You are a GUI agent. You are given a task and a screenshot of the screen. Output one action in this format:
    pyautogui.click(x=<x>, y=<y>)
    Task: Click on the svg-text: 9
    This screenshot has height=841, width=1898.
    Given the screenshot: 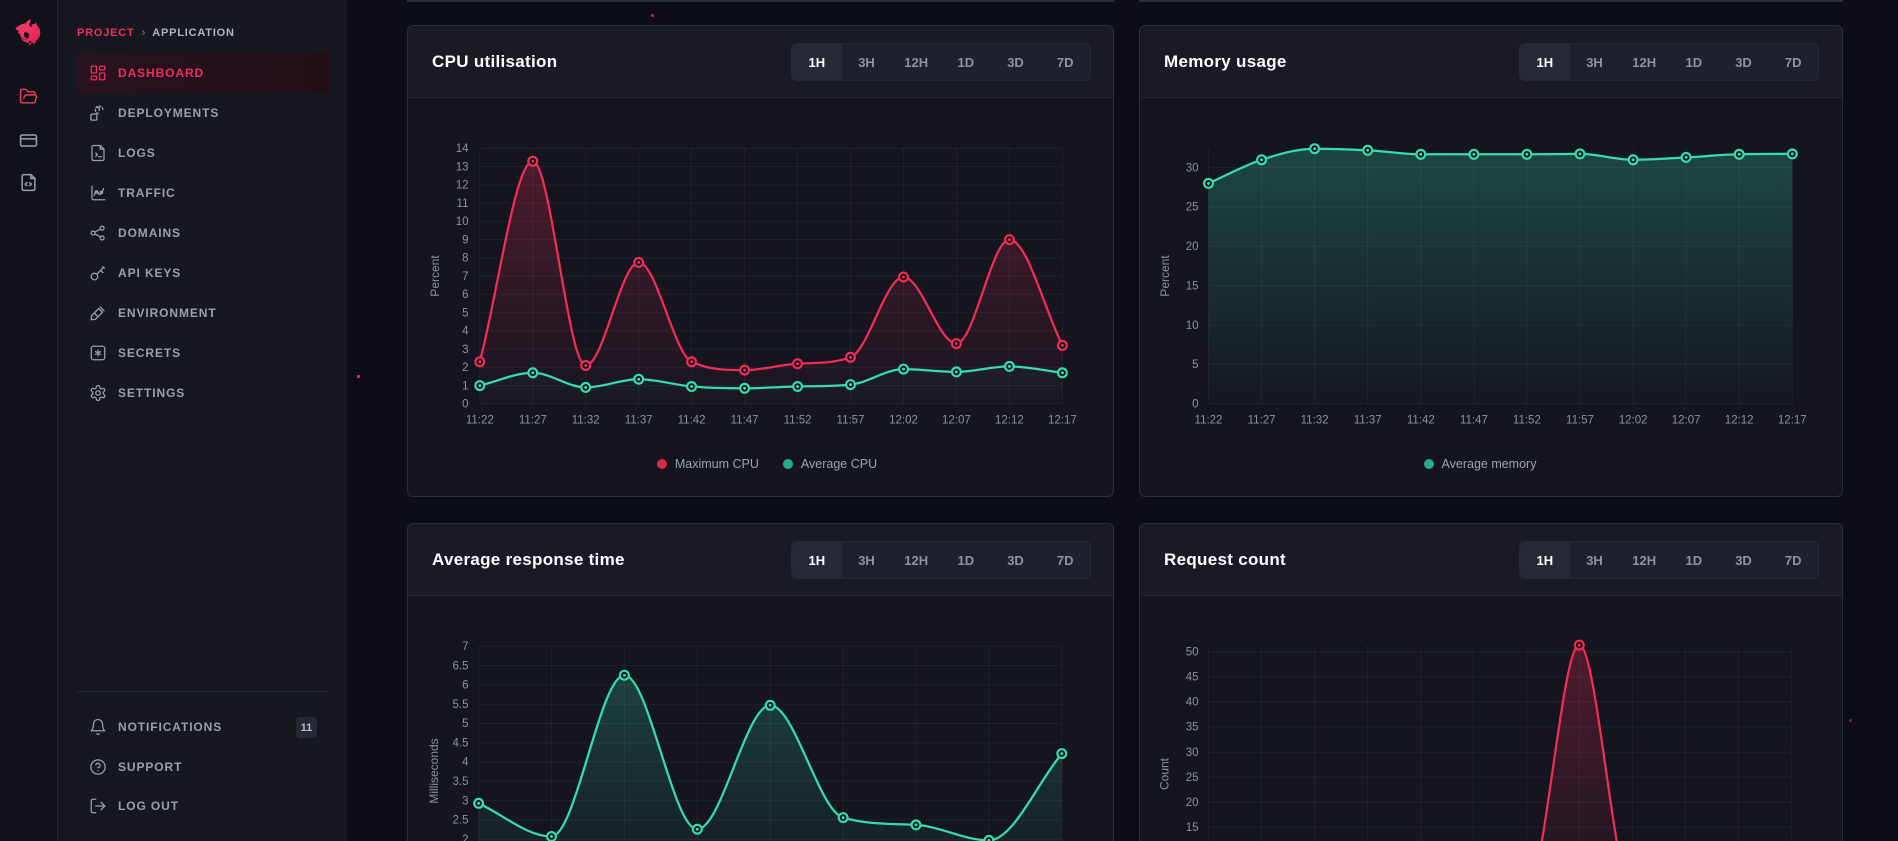 What is the action you would take?
    pyautogui.click(x=465, y=240)
    